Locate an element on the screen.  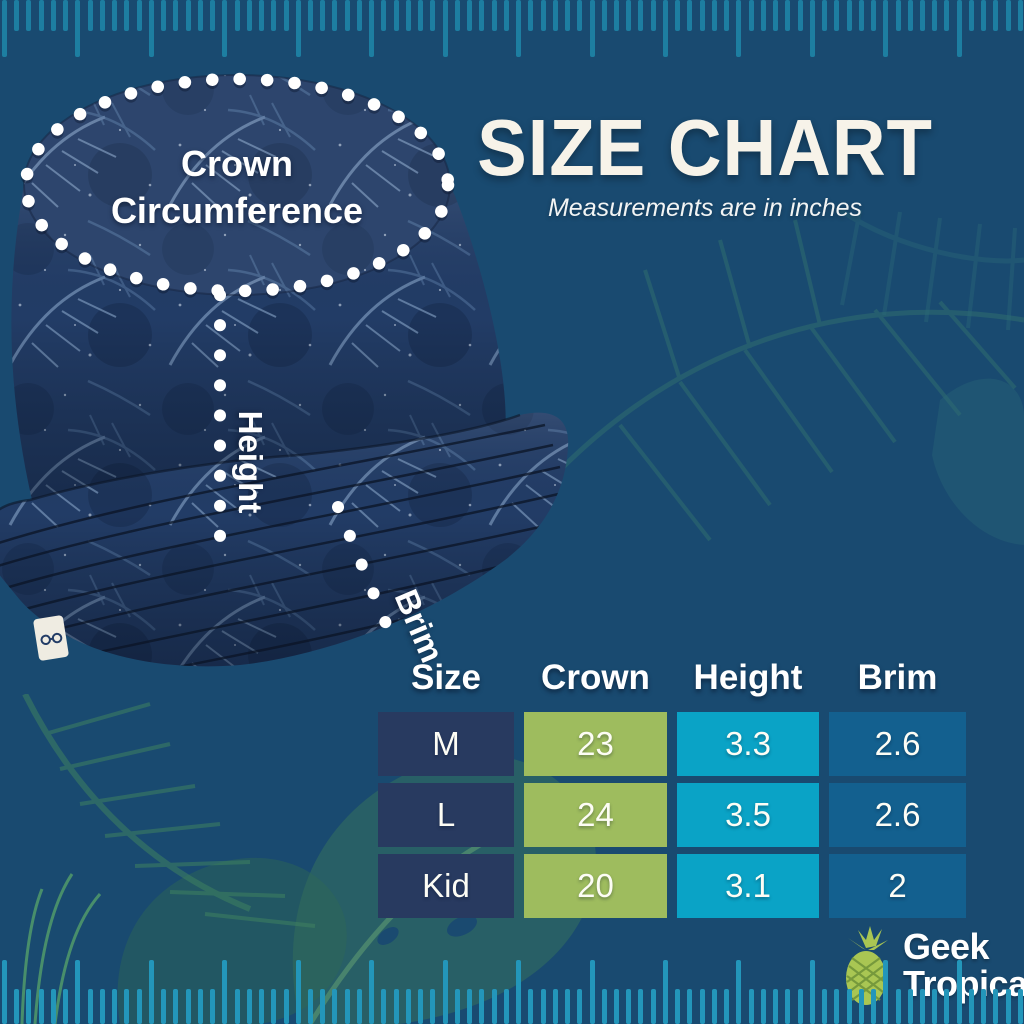
grass-blades is located at coordinates (61, 948).